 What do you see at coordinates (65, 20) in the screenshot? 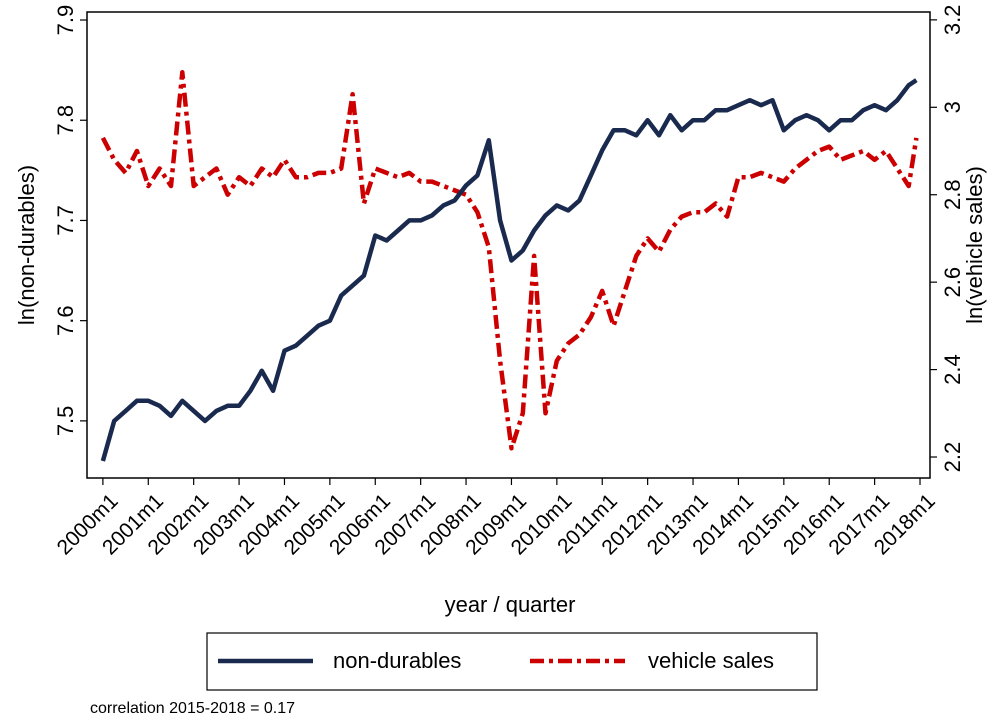
I see `y-tick-label: 7.9` at bounding box center [65, 20].